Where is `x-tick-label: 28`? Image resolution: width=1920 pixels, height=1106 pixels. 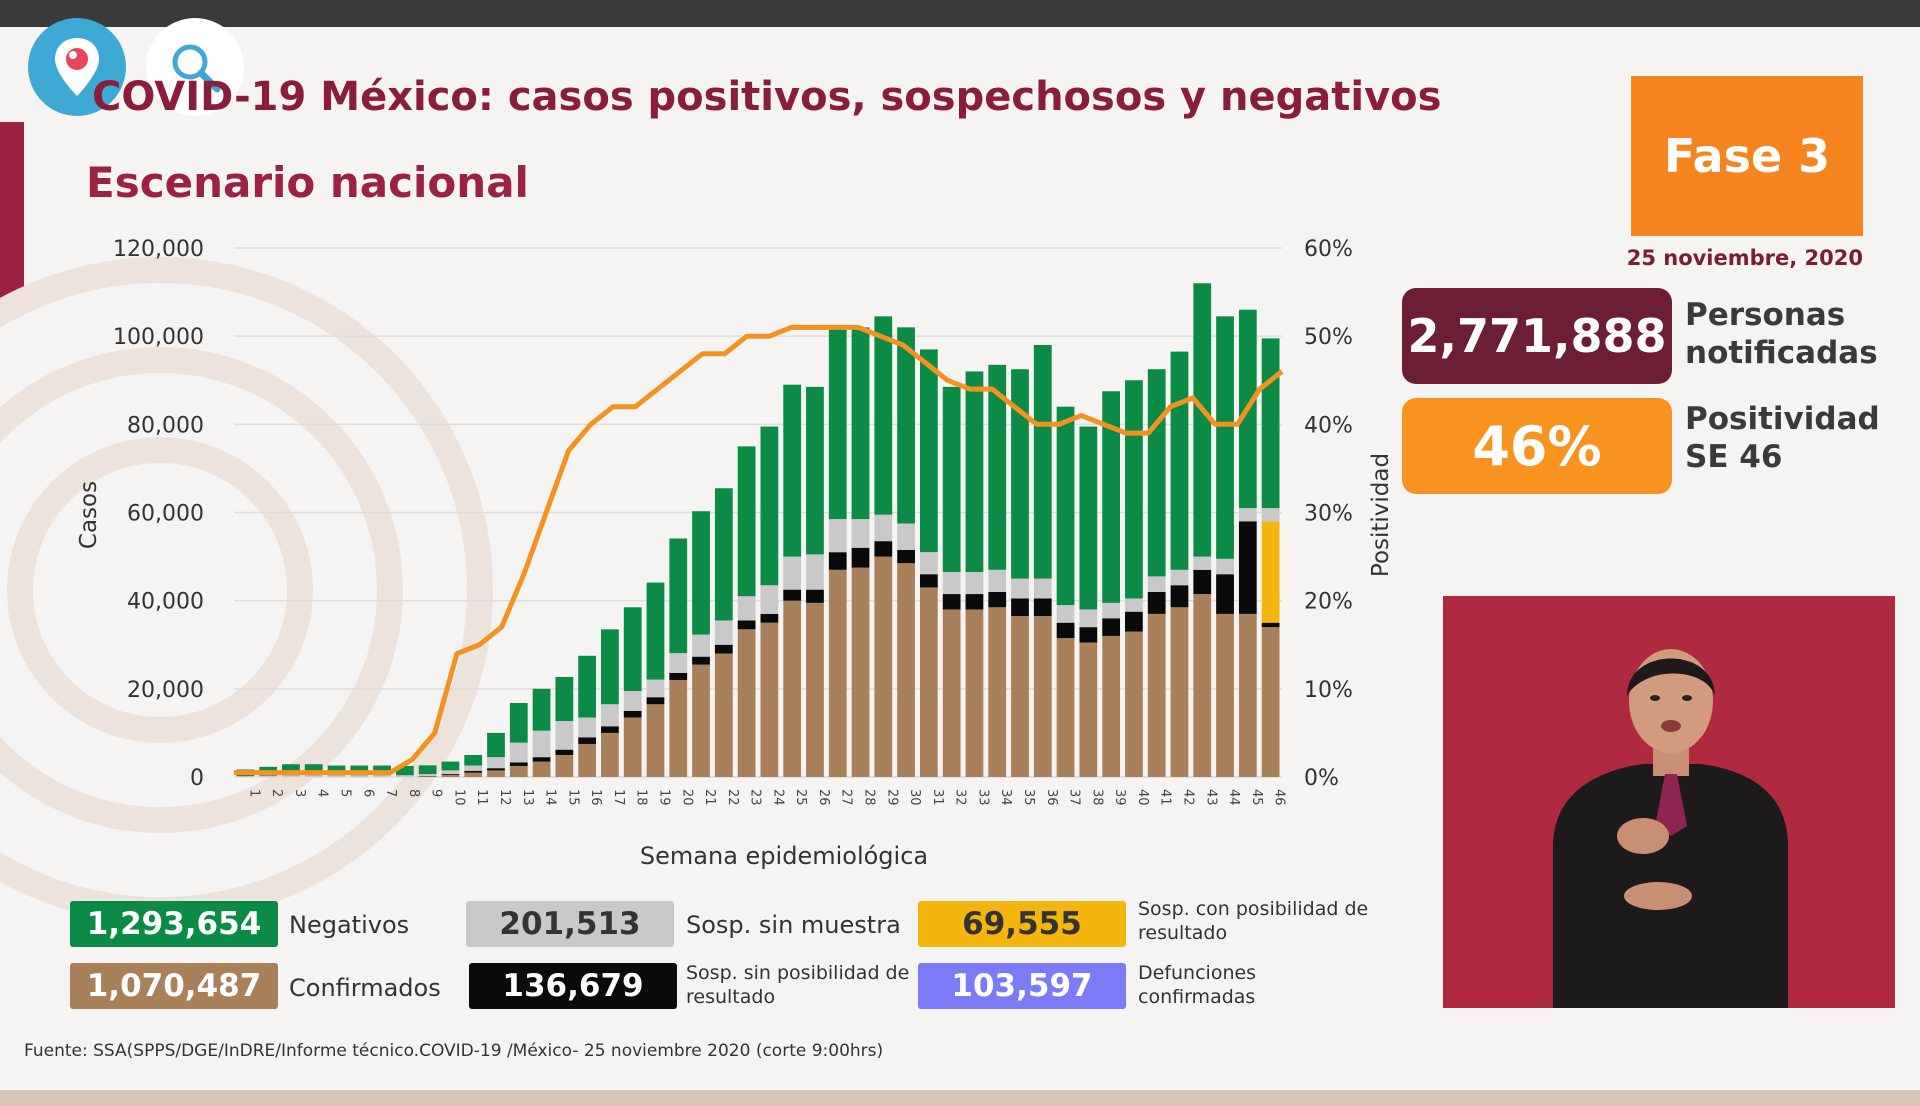
x-tick-label: 28 is located at coordinates (869, 797).